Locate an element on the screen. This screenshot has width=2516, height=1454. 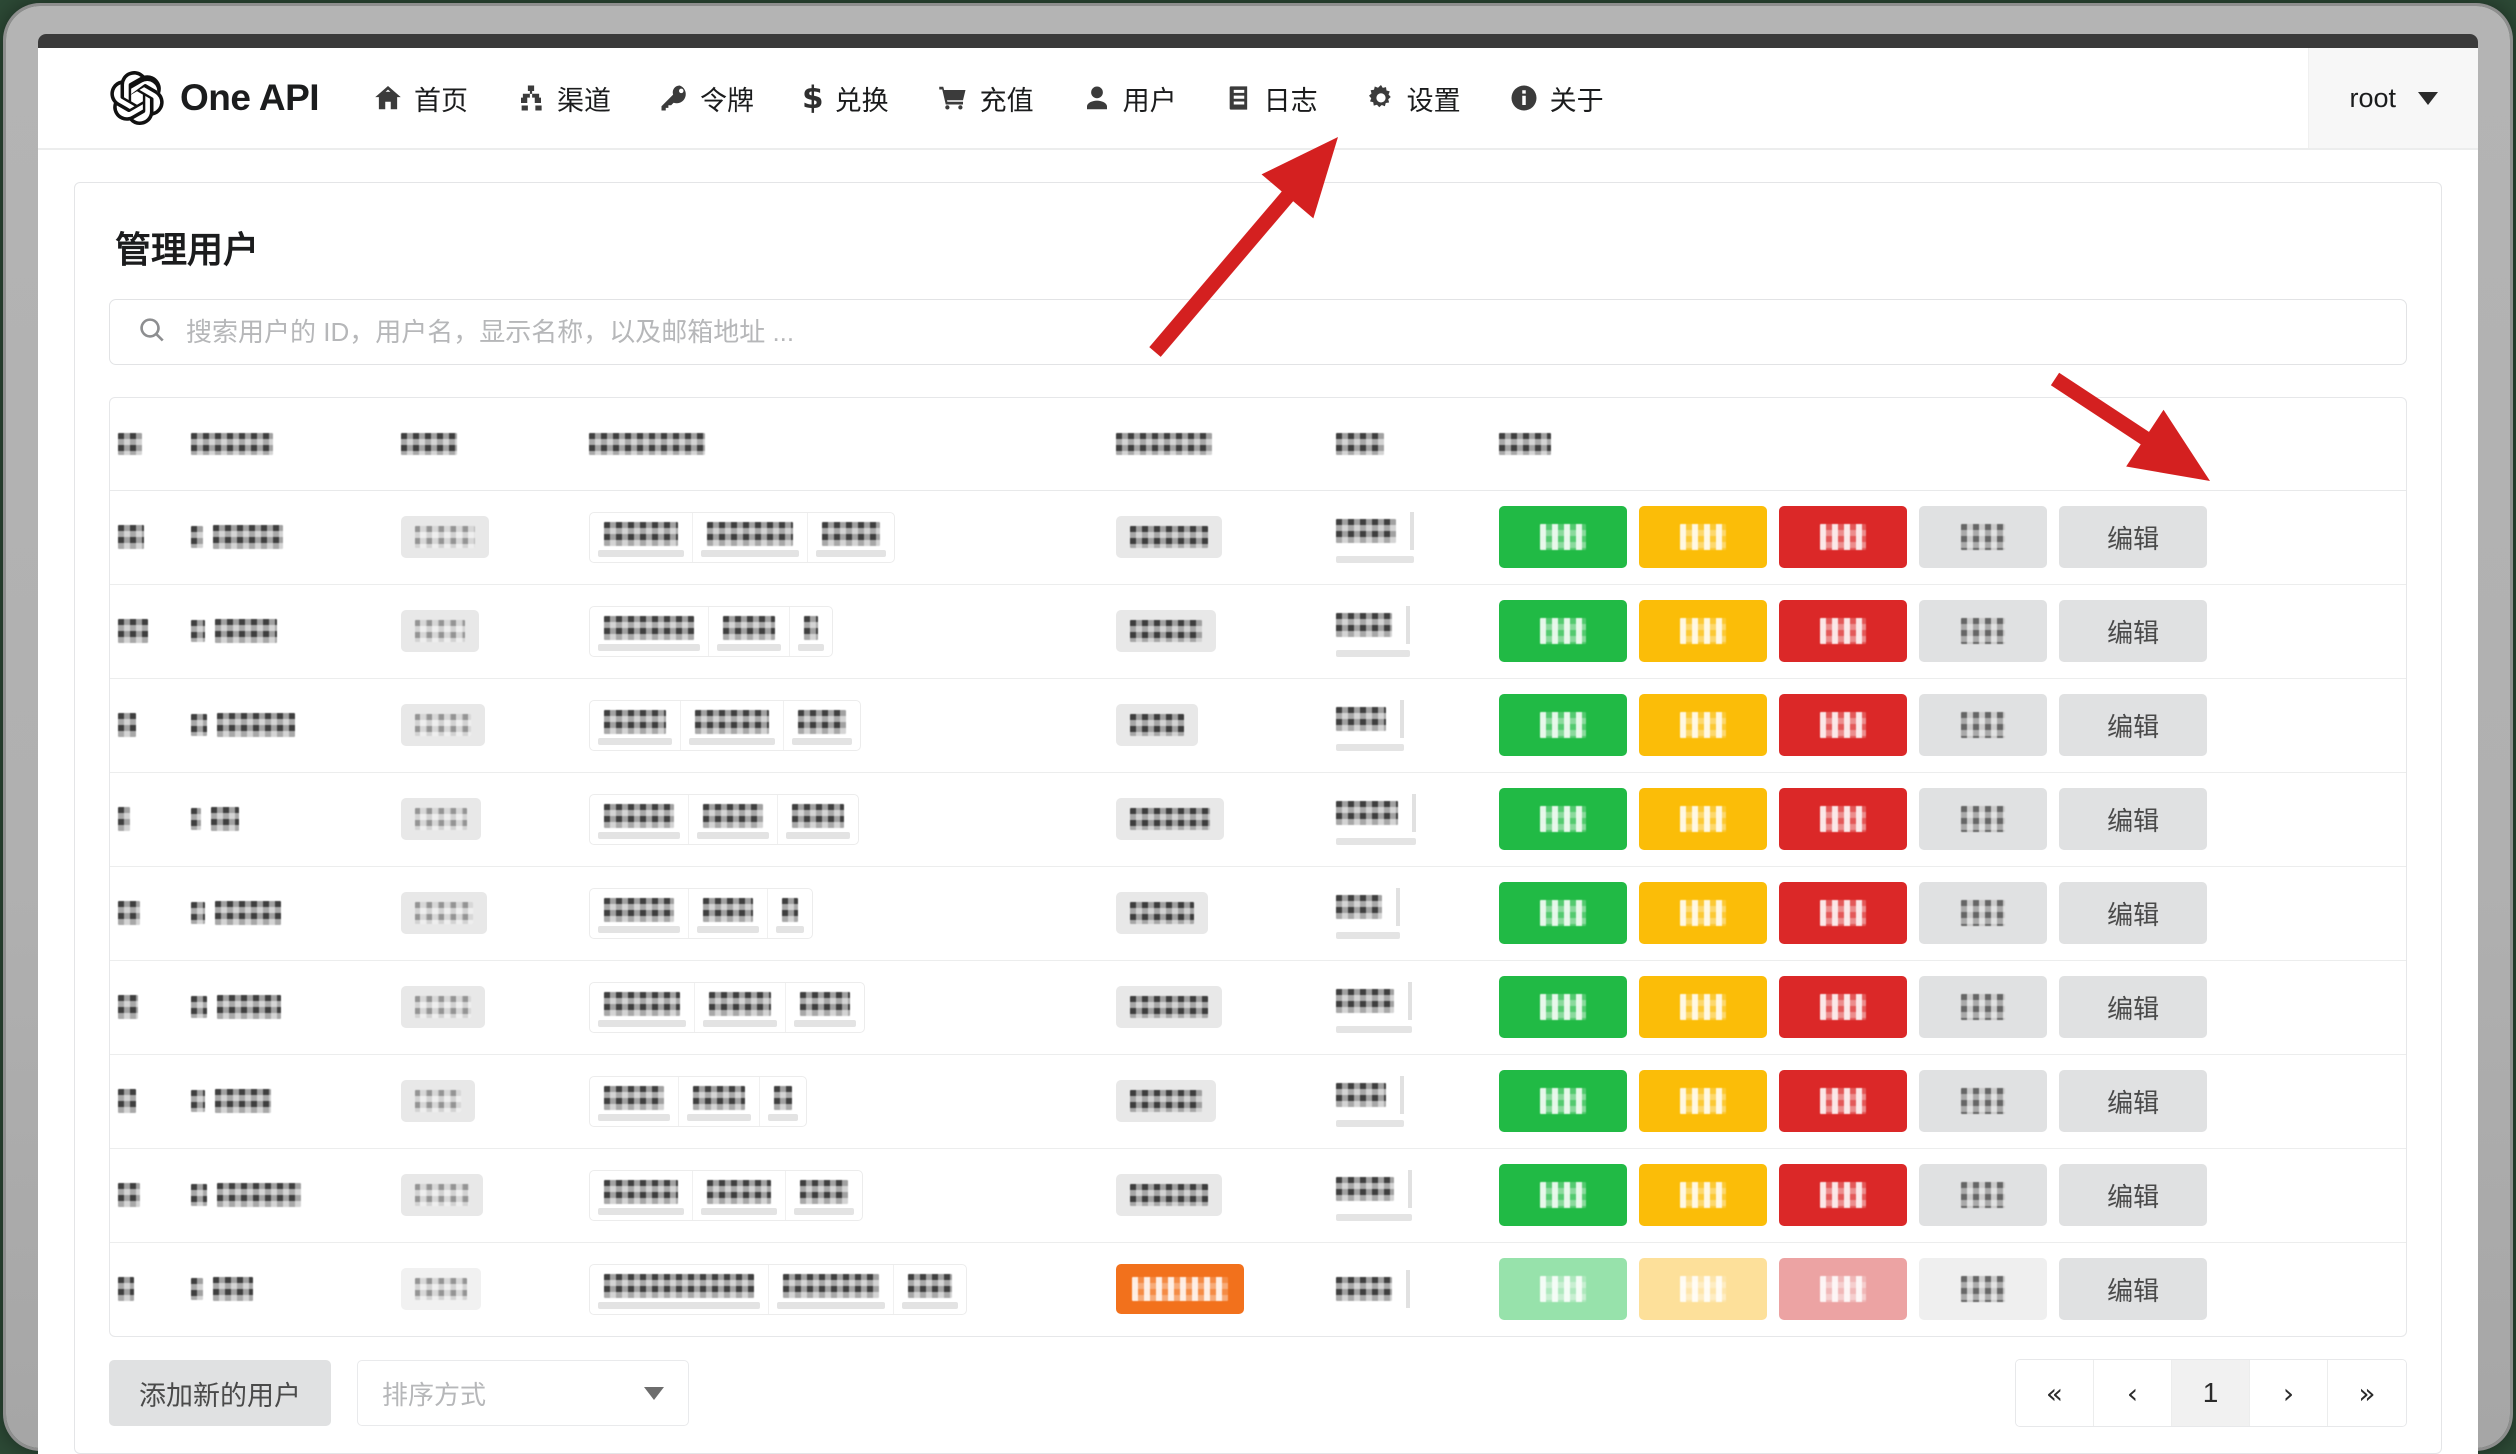
quota-divider is located at coordinates (1412, 530).